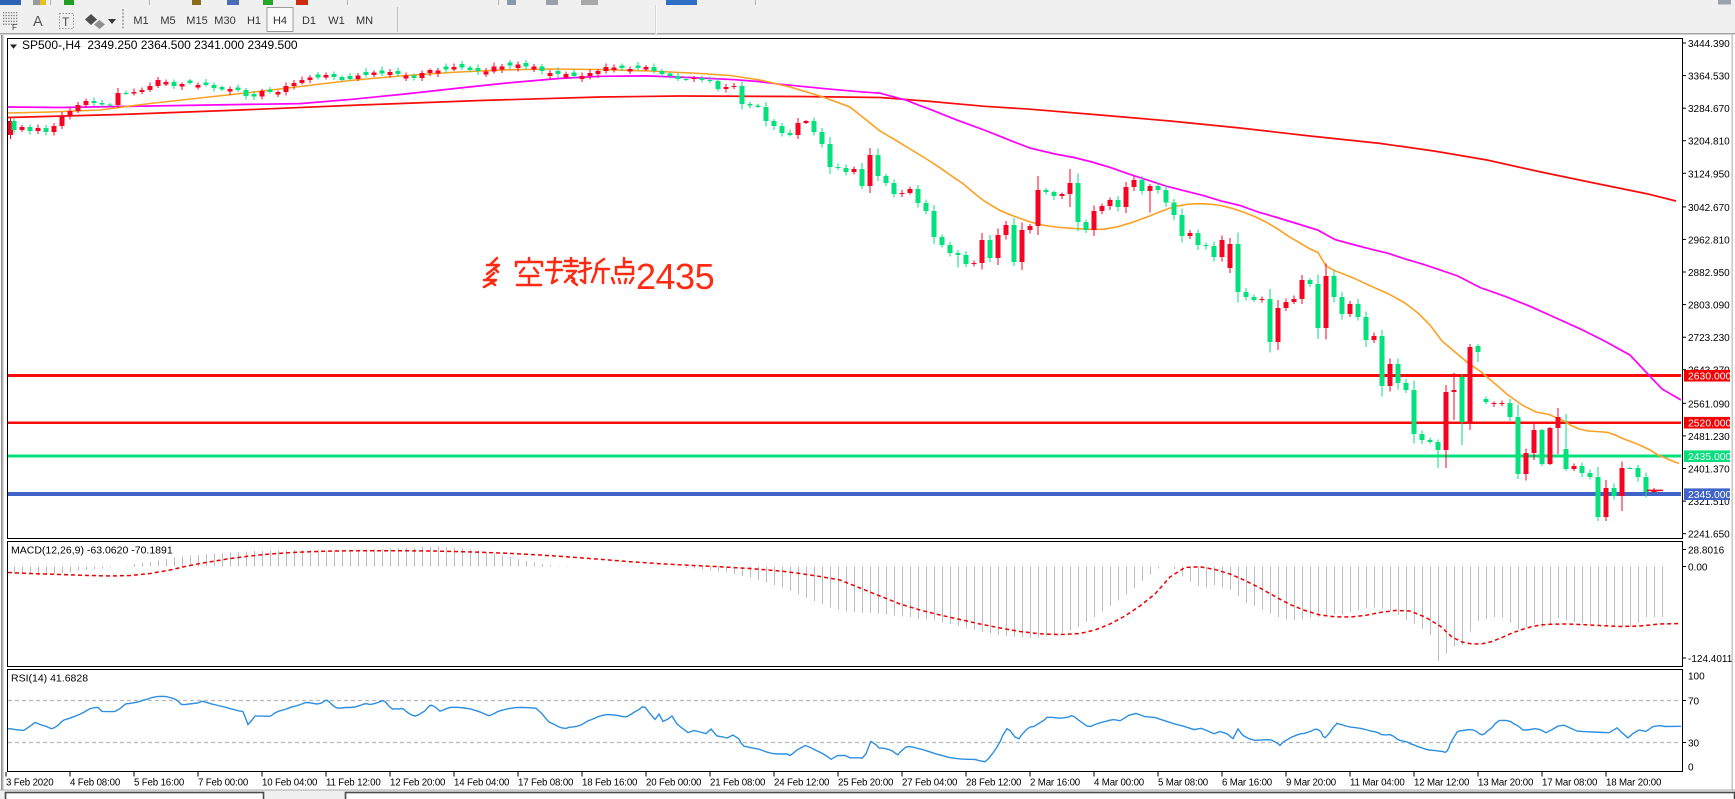 This screenshot has height=799, width=1735. What do you see at coordinates (1691, 768) in the screenshot?
I see `svg-text: 0` at bounding box center [1691, 768].